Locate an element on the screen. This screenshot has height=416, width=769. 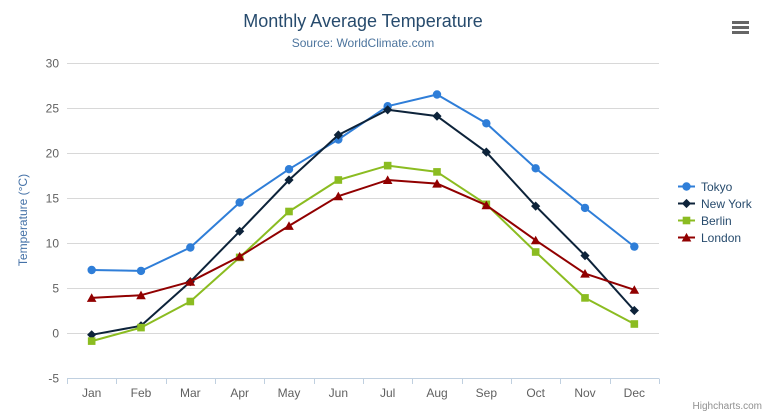
chart-title: Monthly Average Temperature is located at coordinates (363, 21).